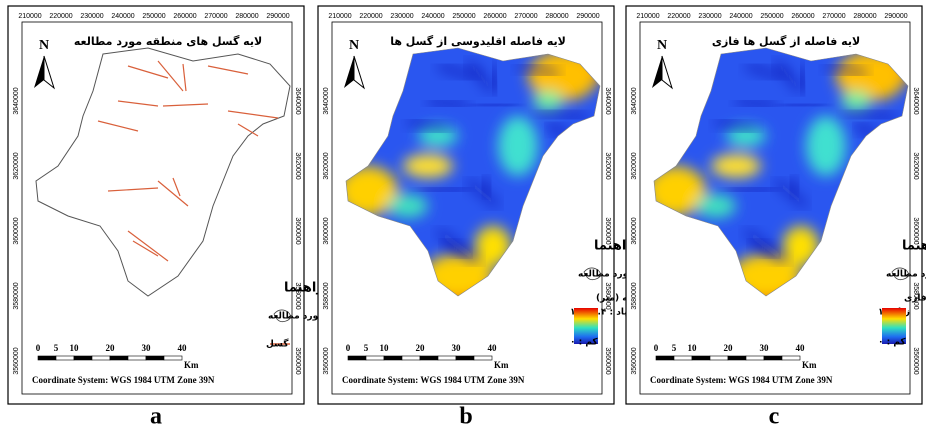 The width and height of the screenshot is (926, 431). I want to click on x-coord-label: 230000, so click(91, 16).